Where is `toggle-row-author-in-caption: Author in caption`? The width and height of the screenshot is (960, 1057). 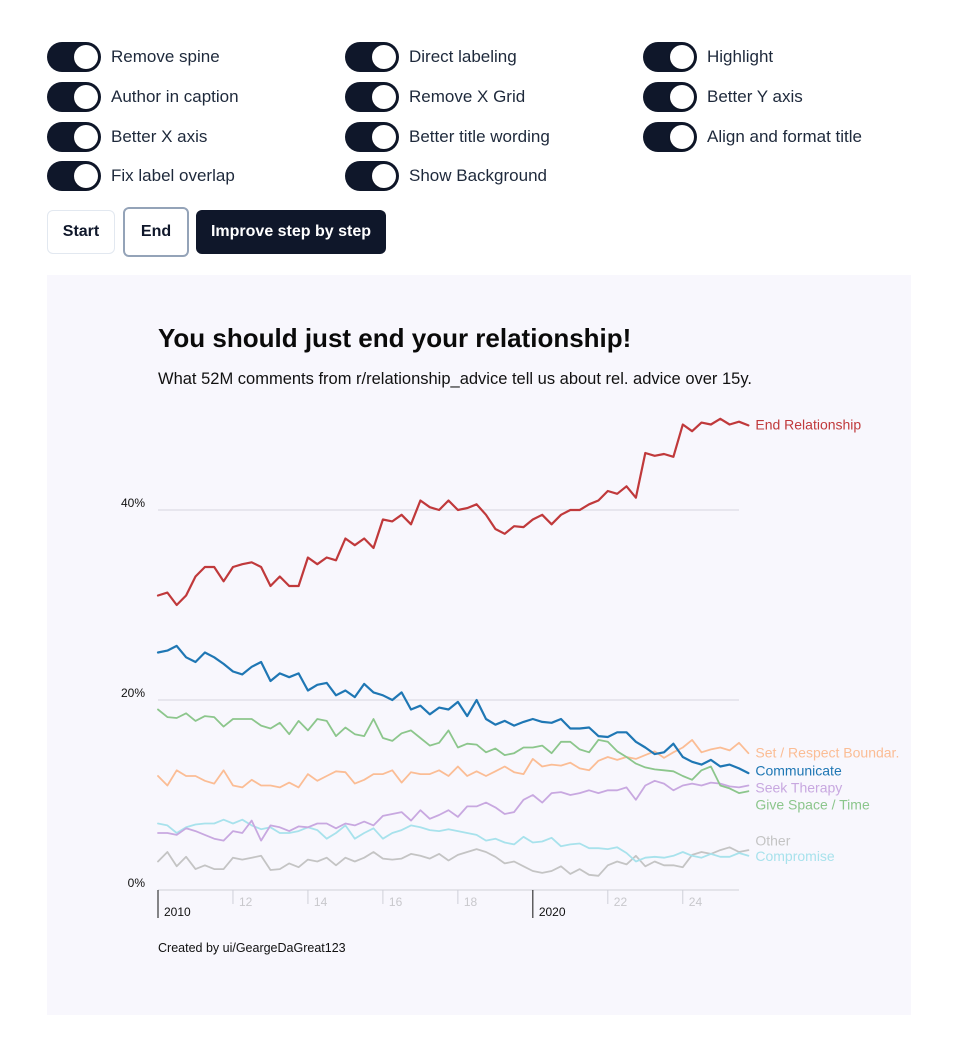
toggle-row-author-in-caption: Author in caption is located at coordinates (143, 97).